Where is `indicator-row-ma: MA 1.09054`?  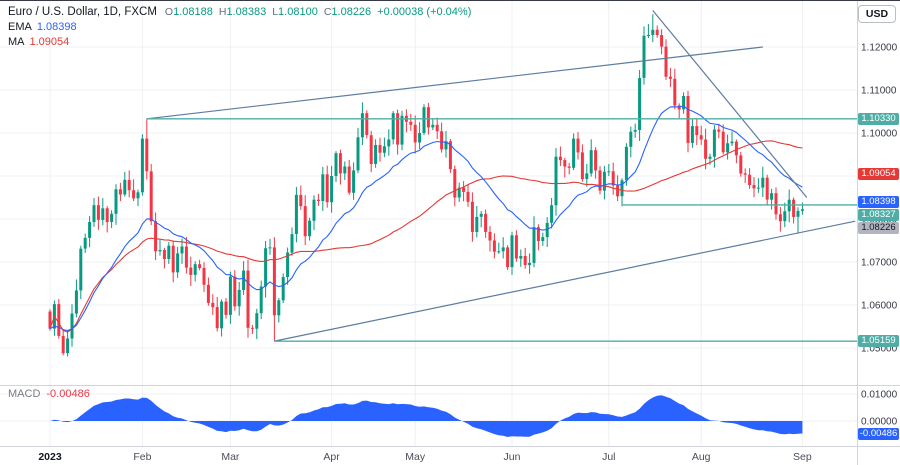
indicator-row-ma: MA 1.09054 is located at coordinates (39, 42).